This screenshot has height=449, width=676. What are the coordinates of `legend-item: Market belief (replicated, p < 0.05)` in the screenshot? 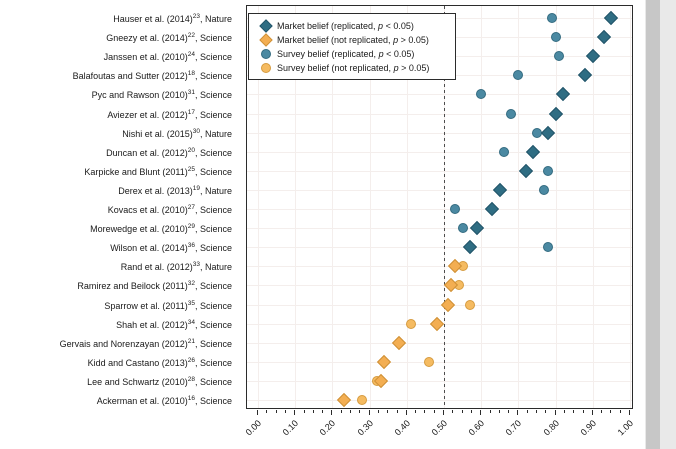 It's located at (352, 26).